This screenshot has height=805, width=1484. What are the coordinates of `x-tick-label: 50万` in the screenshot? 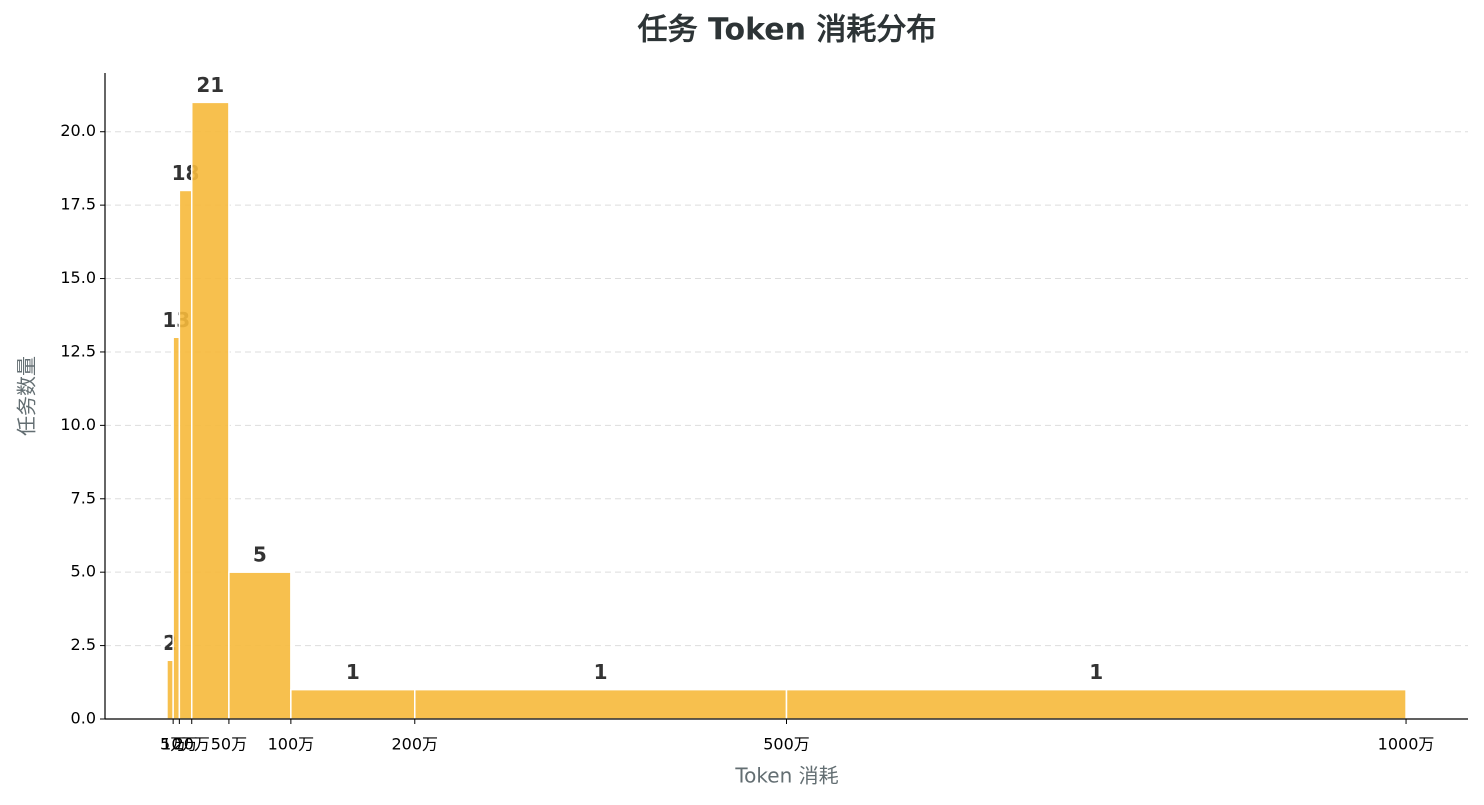 It's located at (229, 744).